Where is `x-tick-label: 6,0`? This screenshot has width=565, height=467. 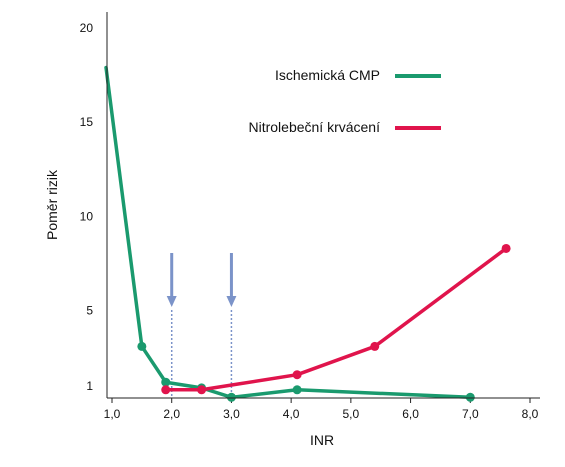
x-tick-label: 6,0 is located at coordinates (410, 414).